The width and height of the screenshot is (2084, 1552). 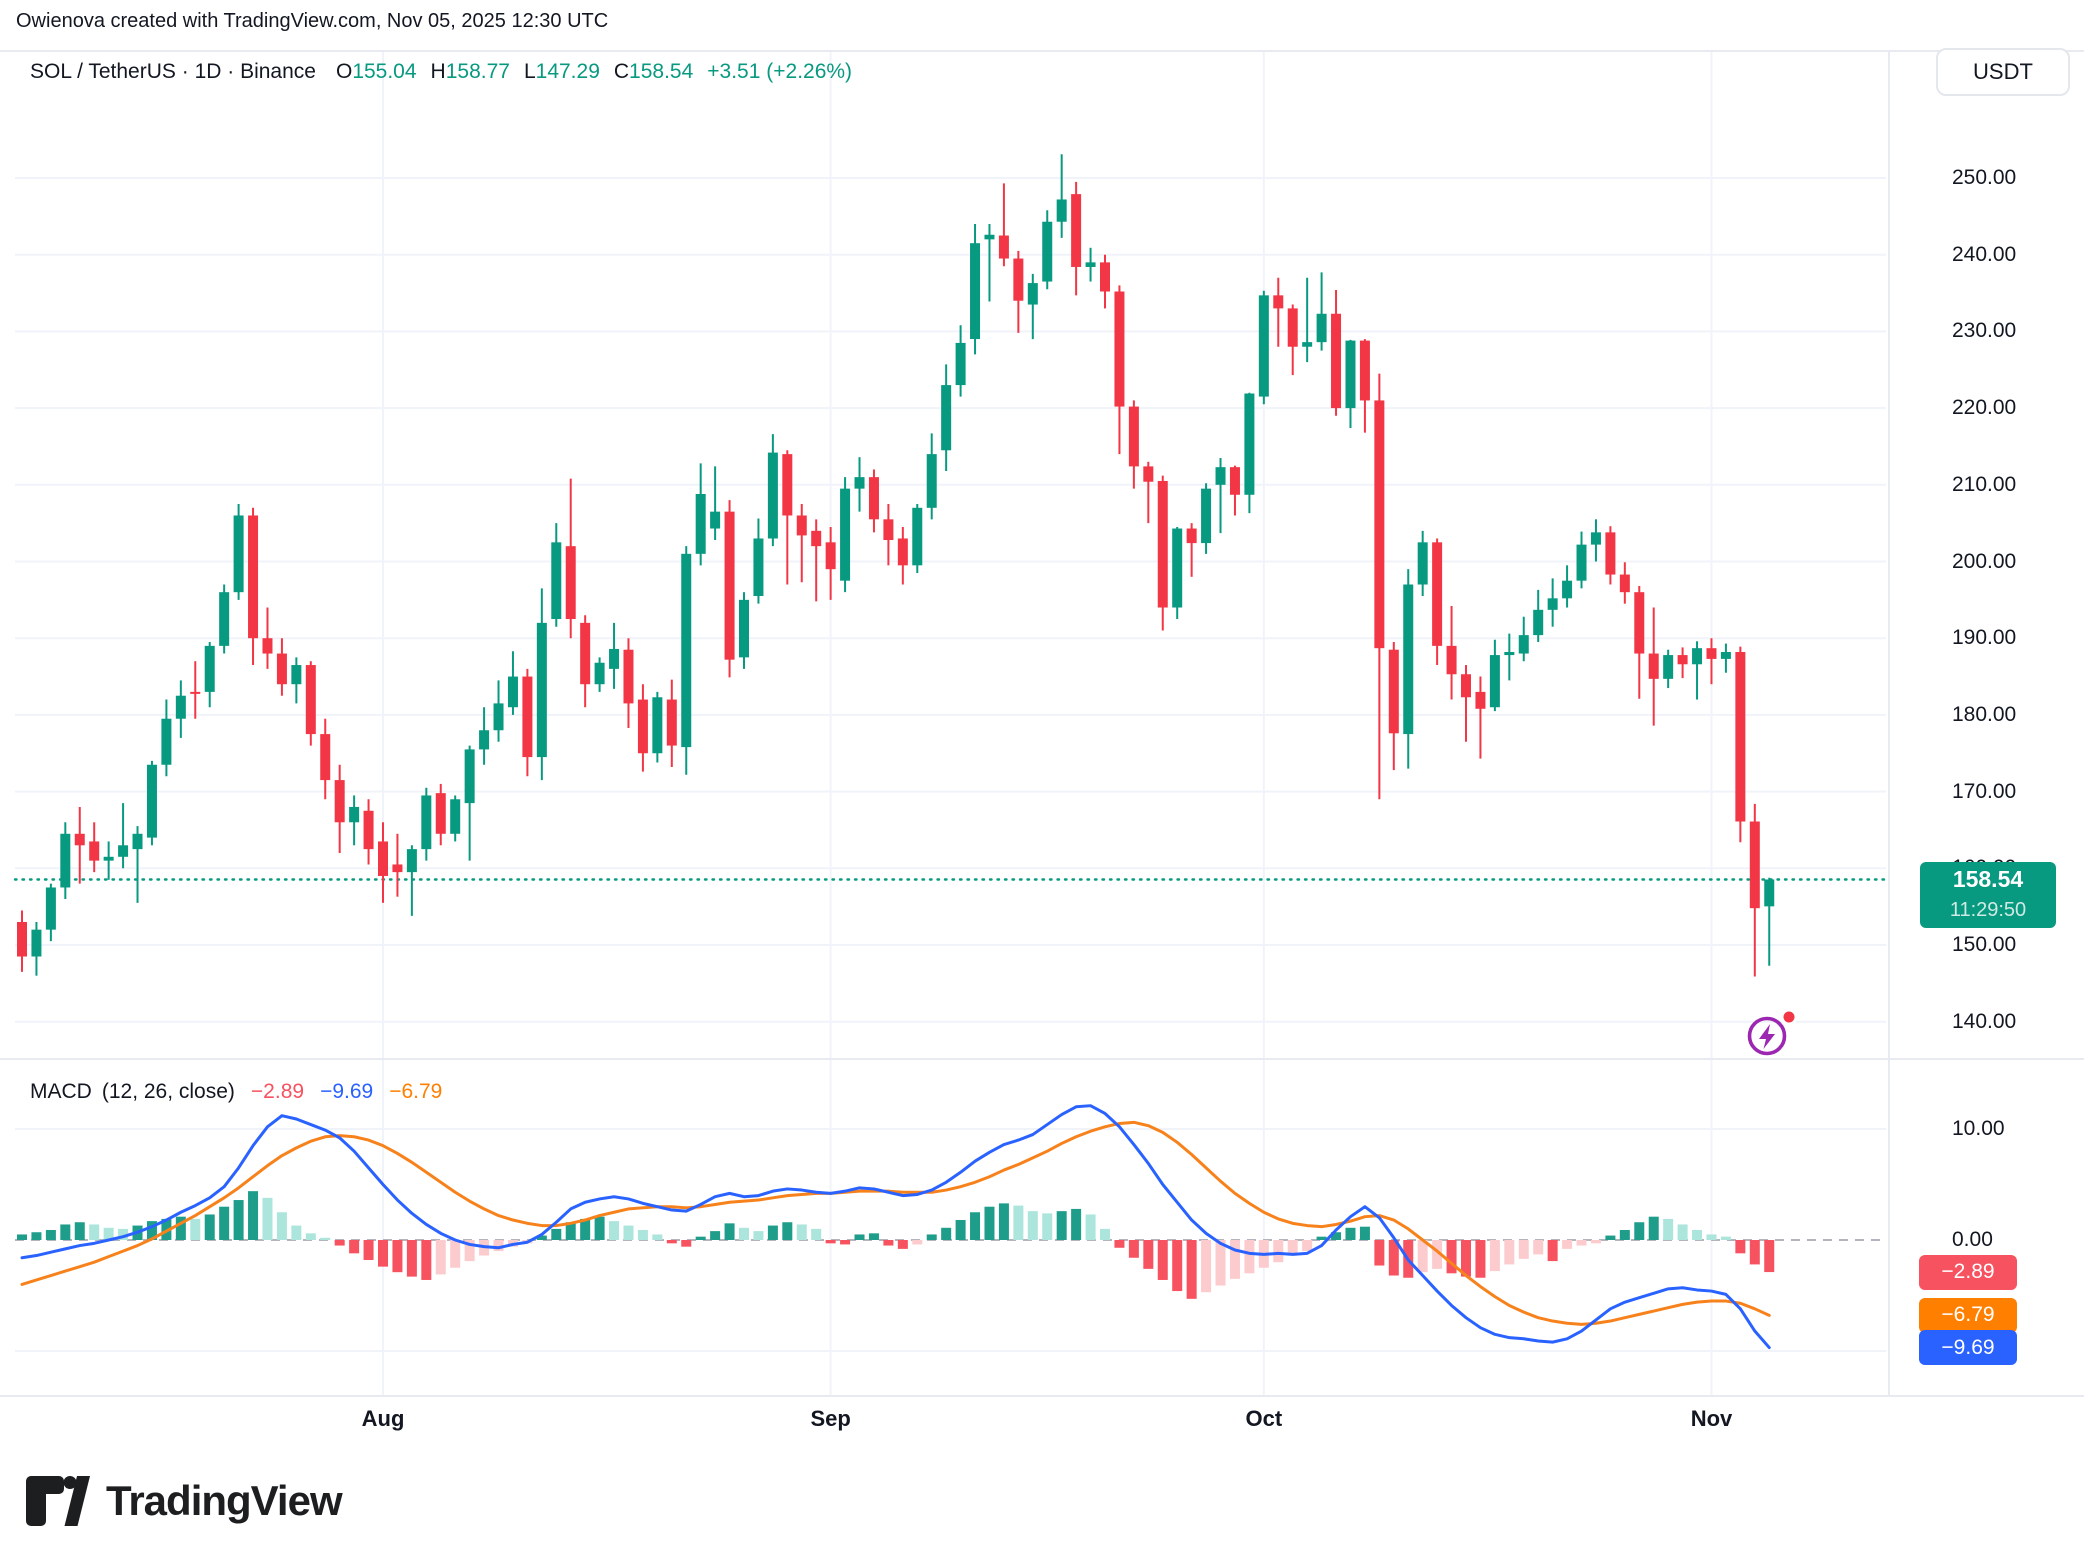 What do you see at coordinates (1988, 910) in the screenshot?
I see `bar-countdown: 11:29:50` at bounding box center [1988, 910].